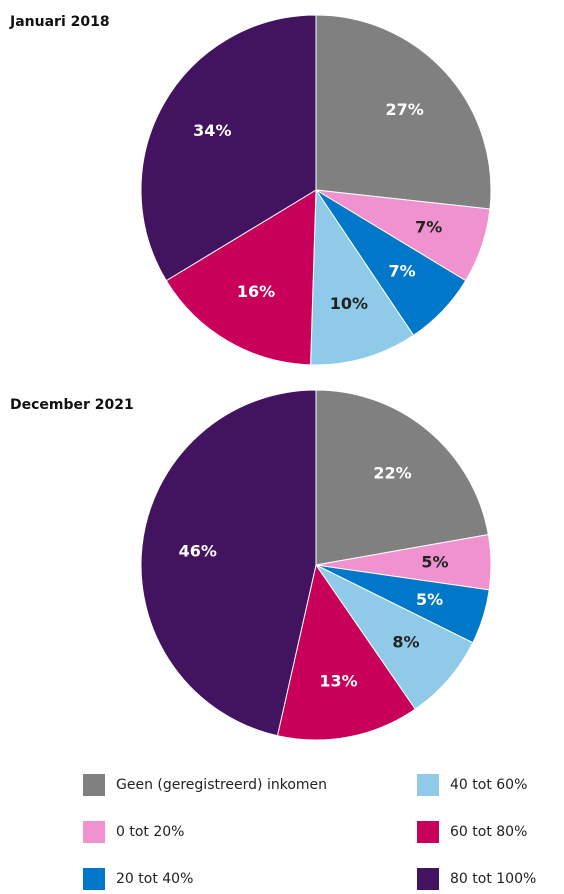  What do you see at coordinates (154, 879) in the screenshot?
I see `legend-label: 20 tot 40%` at bounding box center [154, 879].